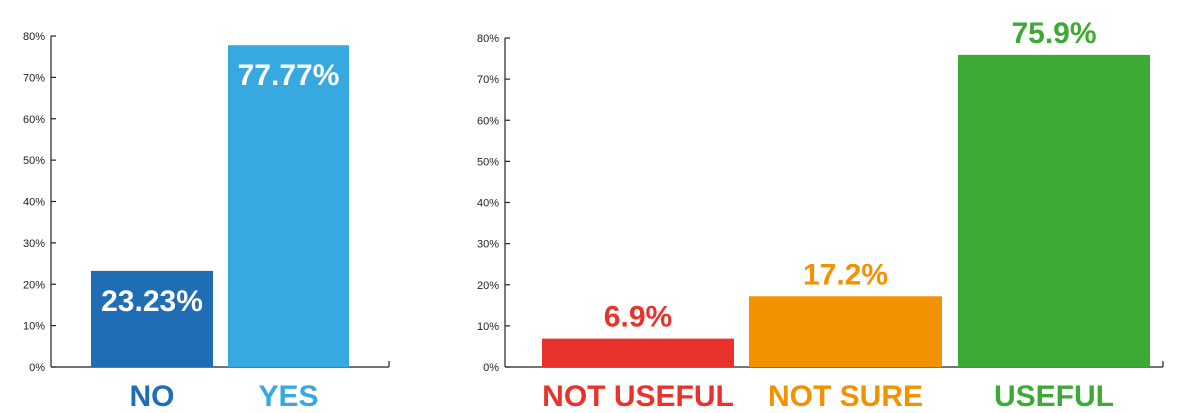 The width and height of the screenshot is (1179, 413). I want to click on value-label-yes: 77.77%, so click(289, 75).